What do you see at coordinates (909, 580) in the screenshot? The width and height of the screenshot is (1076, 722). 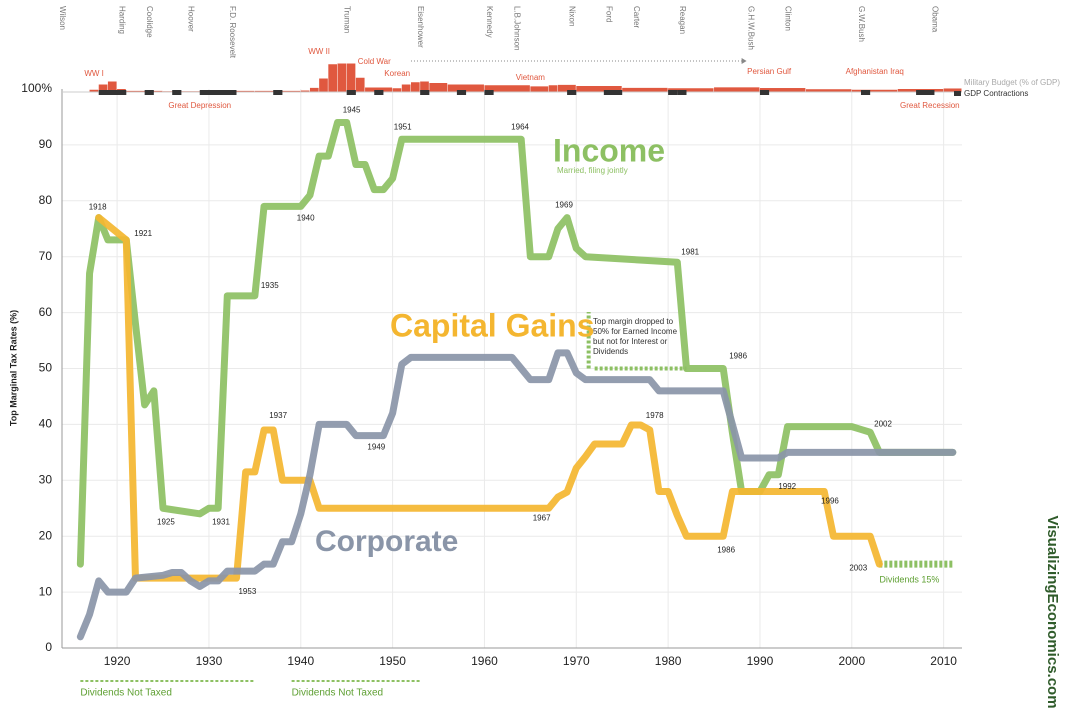 I see `dividend-label: Dividends 15%` at bounding box center [909, 580].